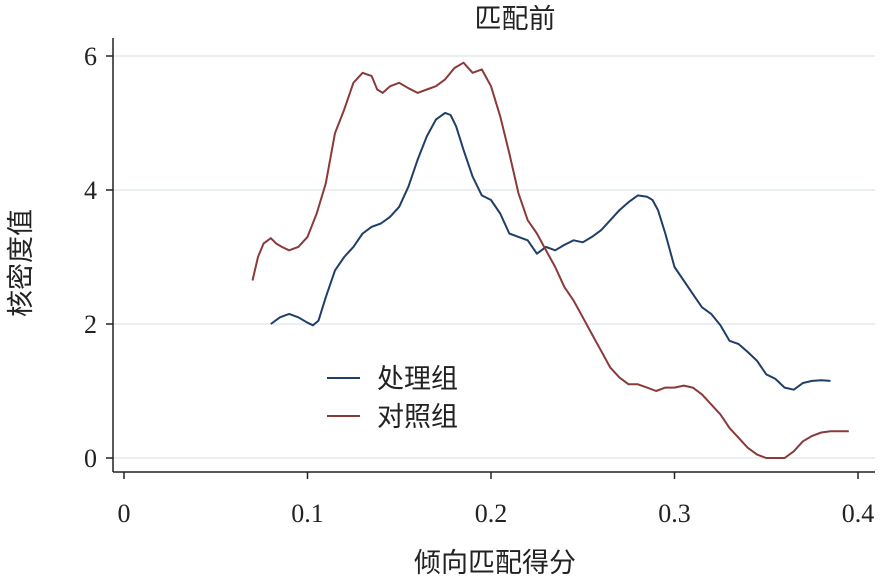  Describe the element at coordinates (307, 513) in the screenshot. I see `x-tick-label: 0.1` at that location.